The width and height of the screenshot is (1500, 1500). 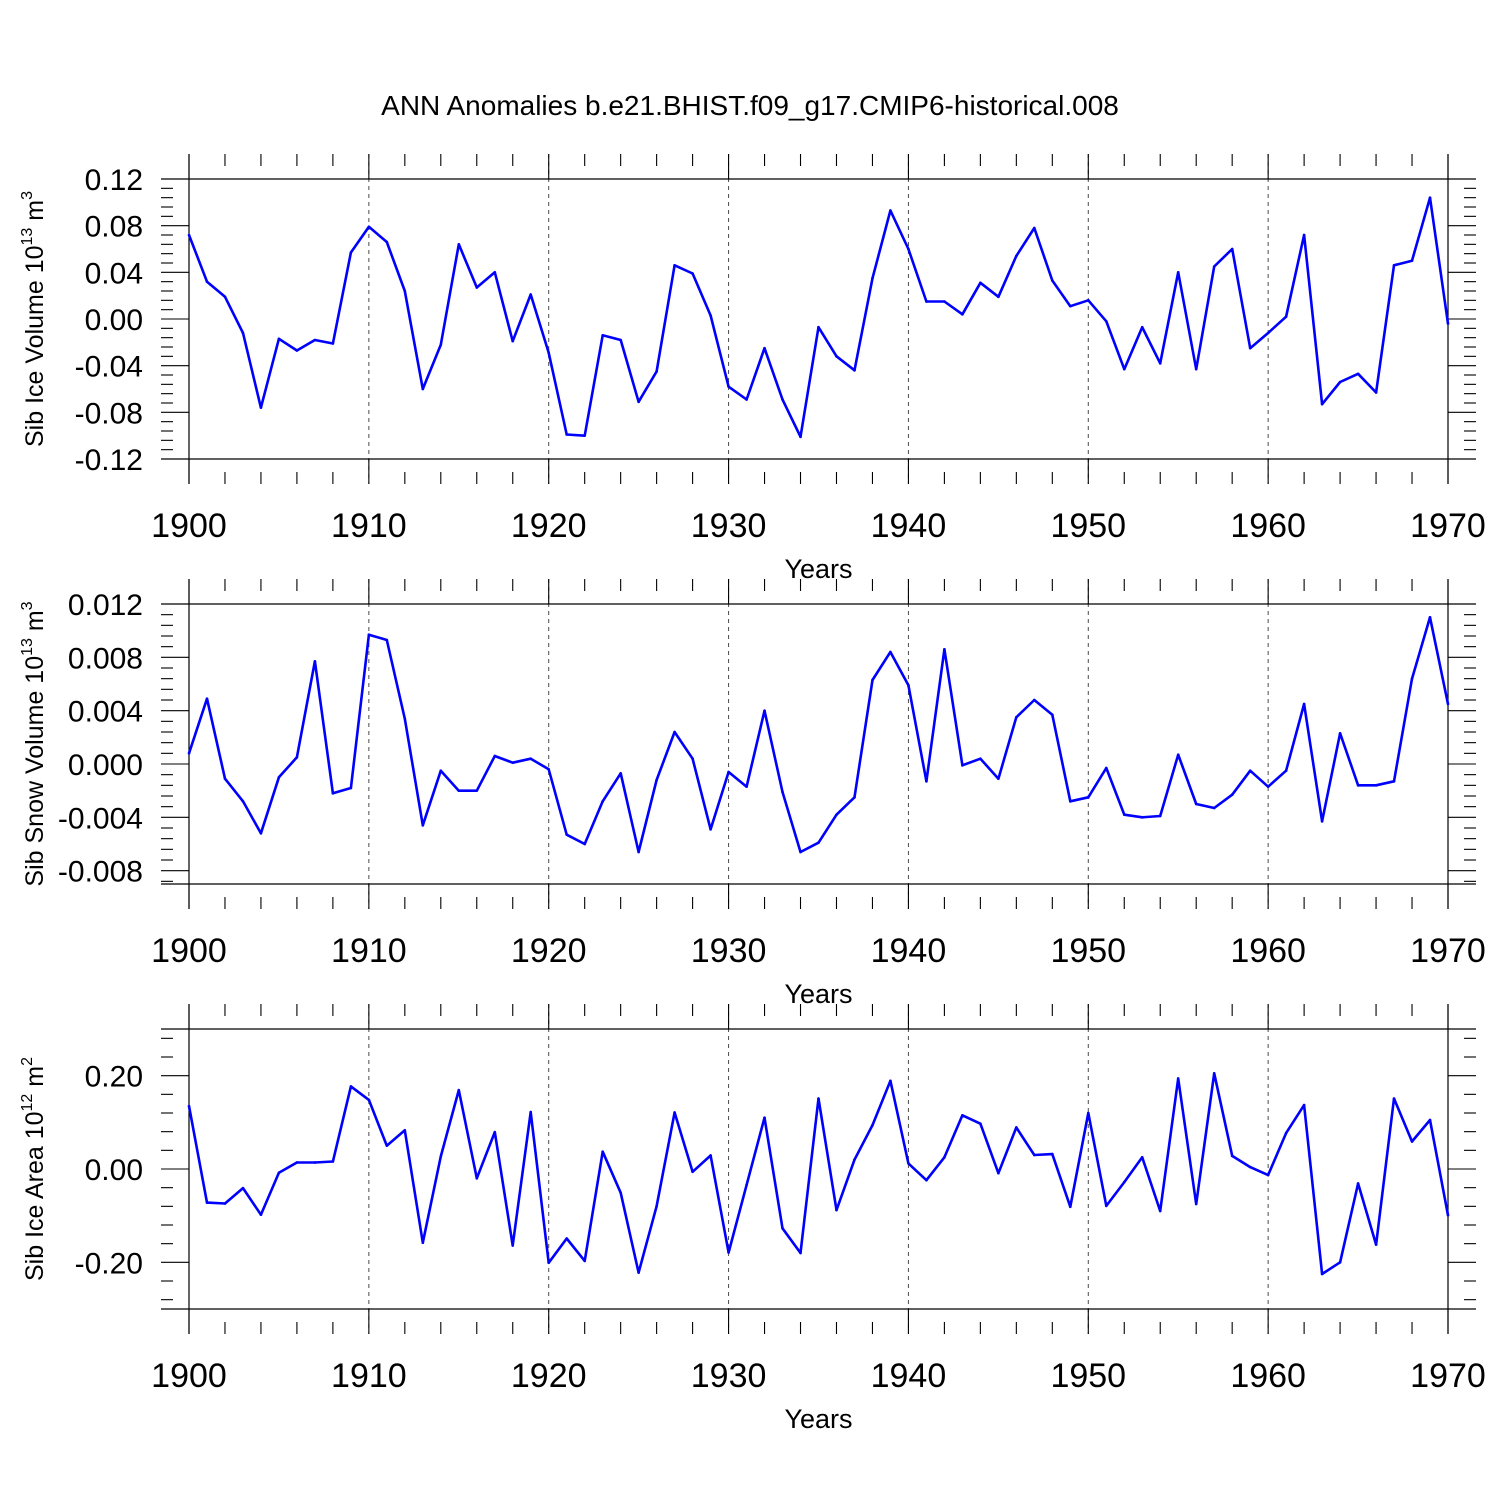 I want to click on y-tick-label: 0.008, so click(x=105, y=658).